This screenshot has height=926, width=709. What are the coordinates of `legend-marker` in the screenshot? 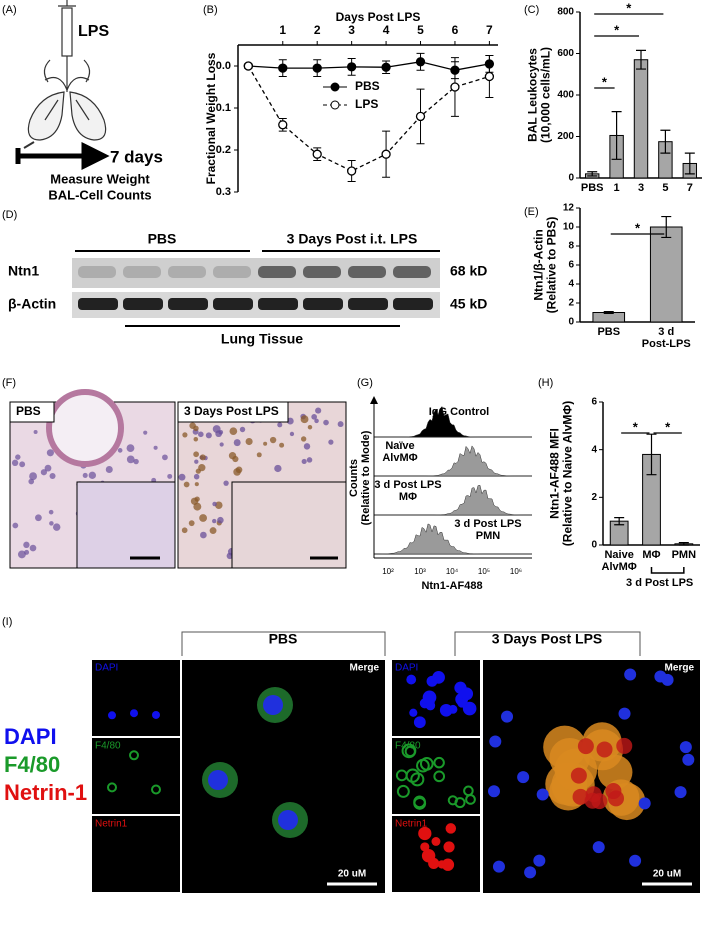 It's located at (335, 105).